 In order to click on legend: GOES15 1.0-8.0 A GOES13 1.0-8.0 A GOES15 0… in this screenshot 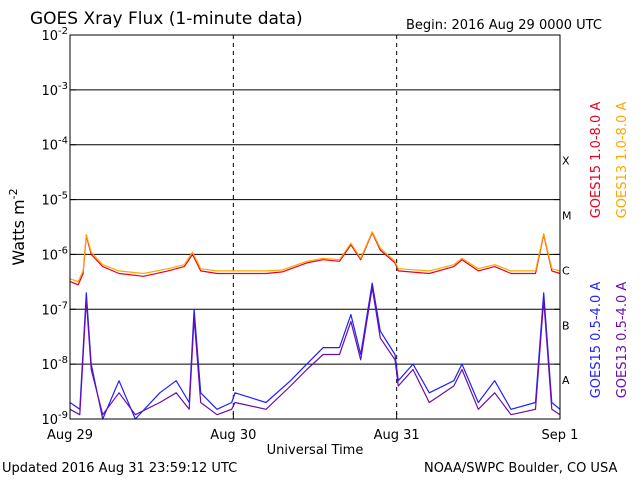, I will do `click(609, 250)`.